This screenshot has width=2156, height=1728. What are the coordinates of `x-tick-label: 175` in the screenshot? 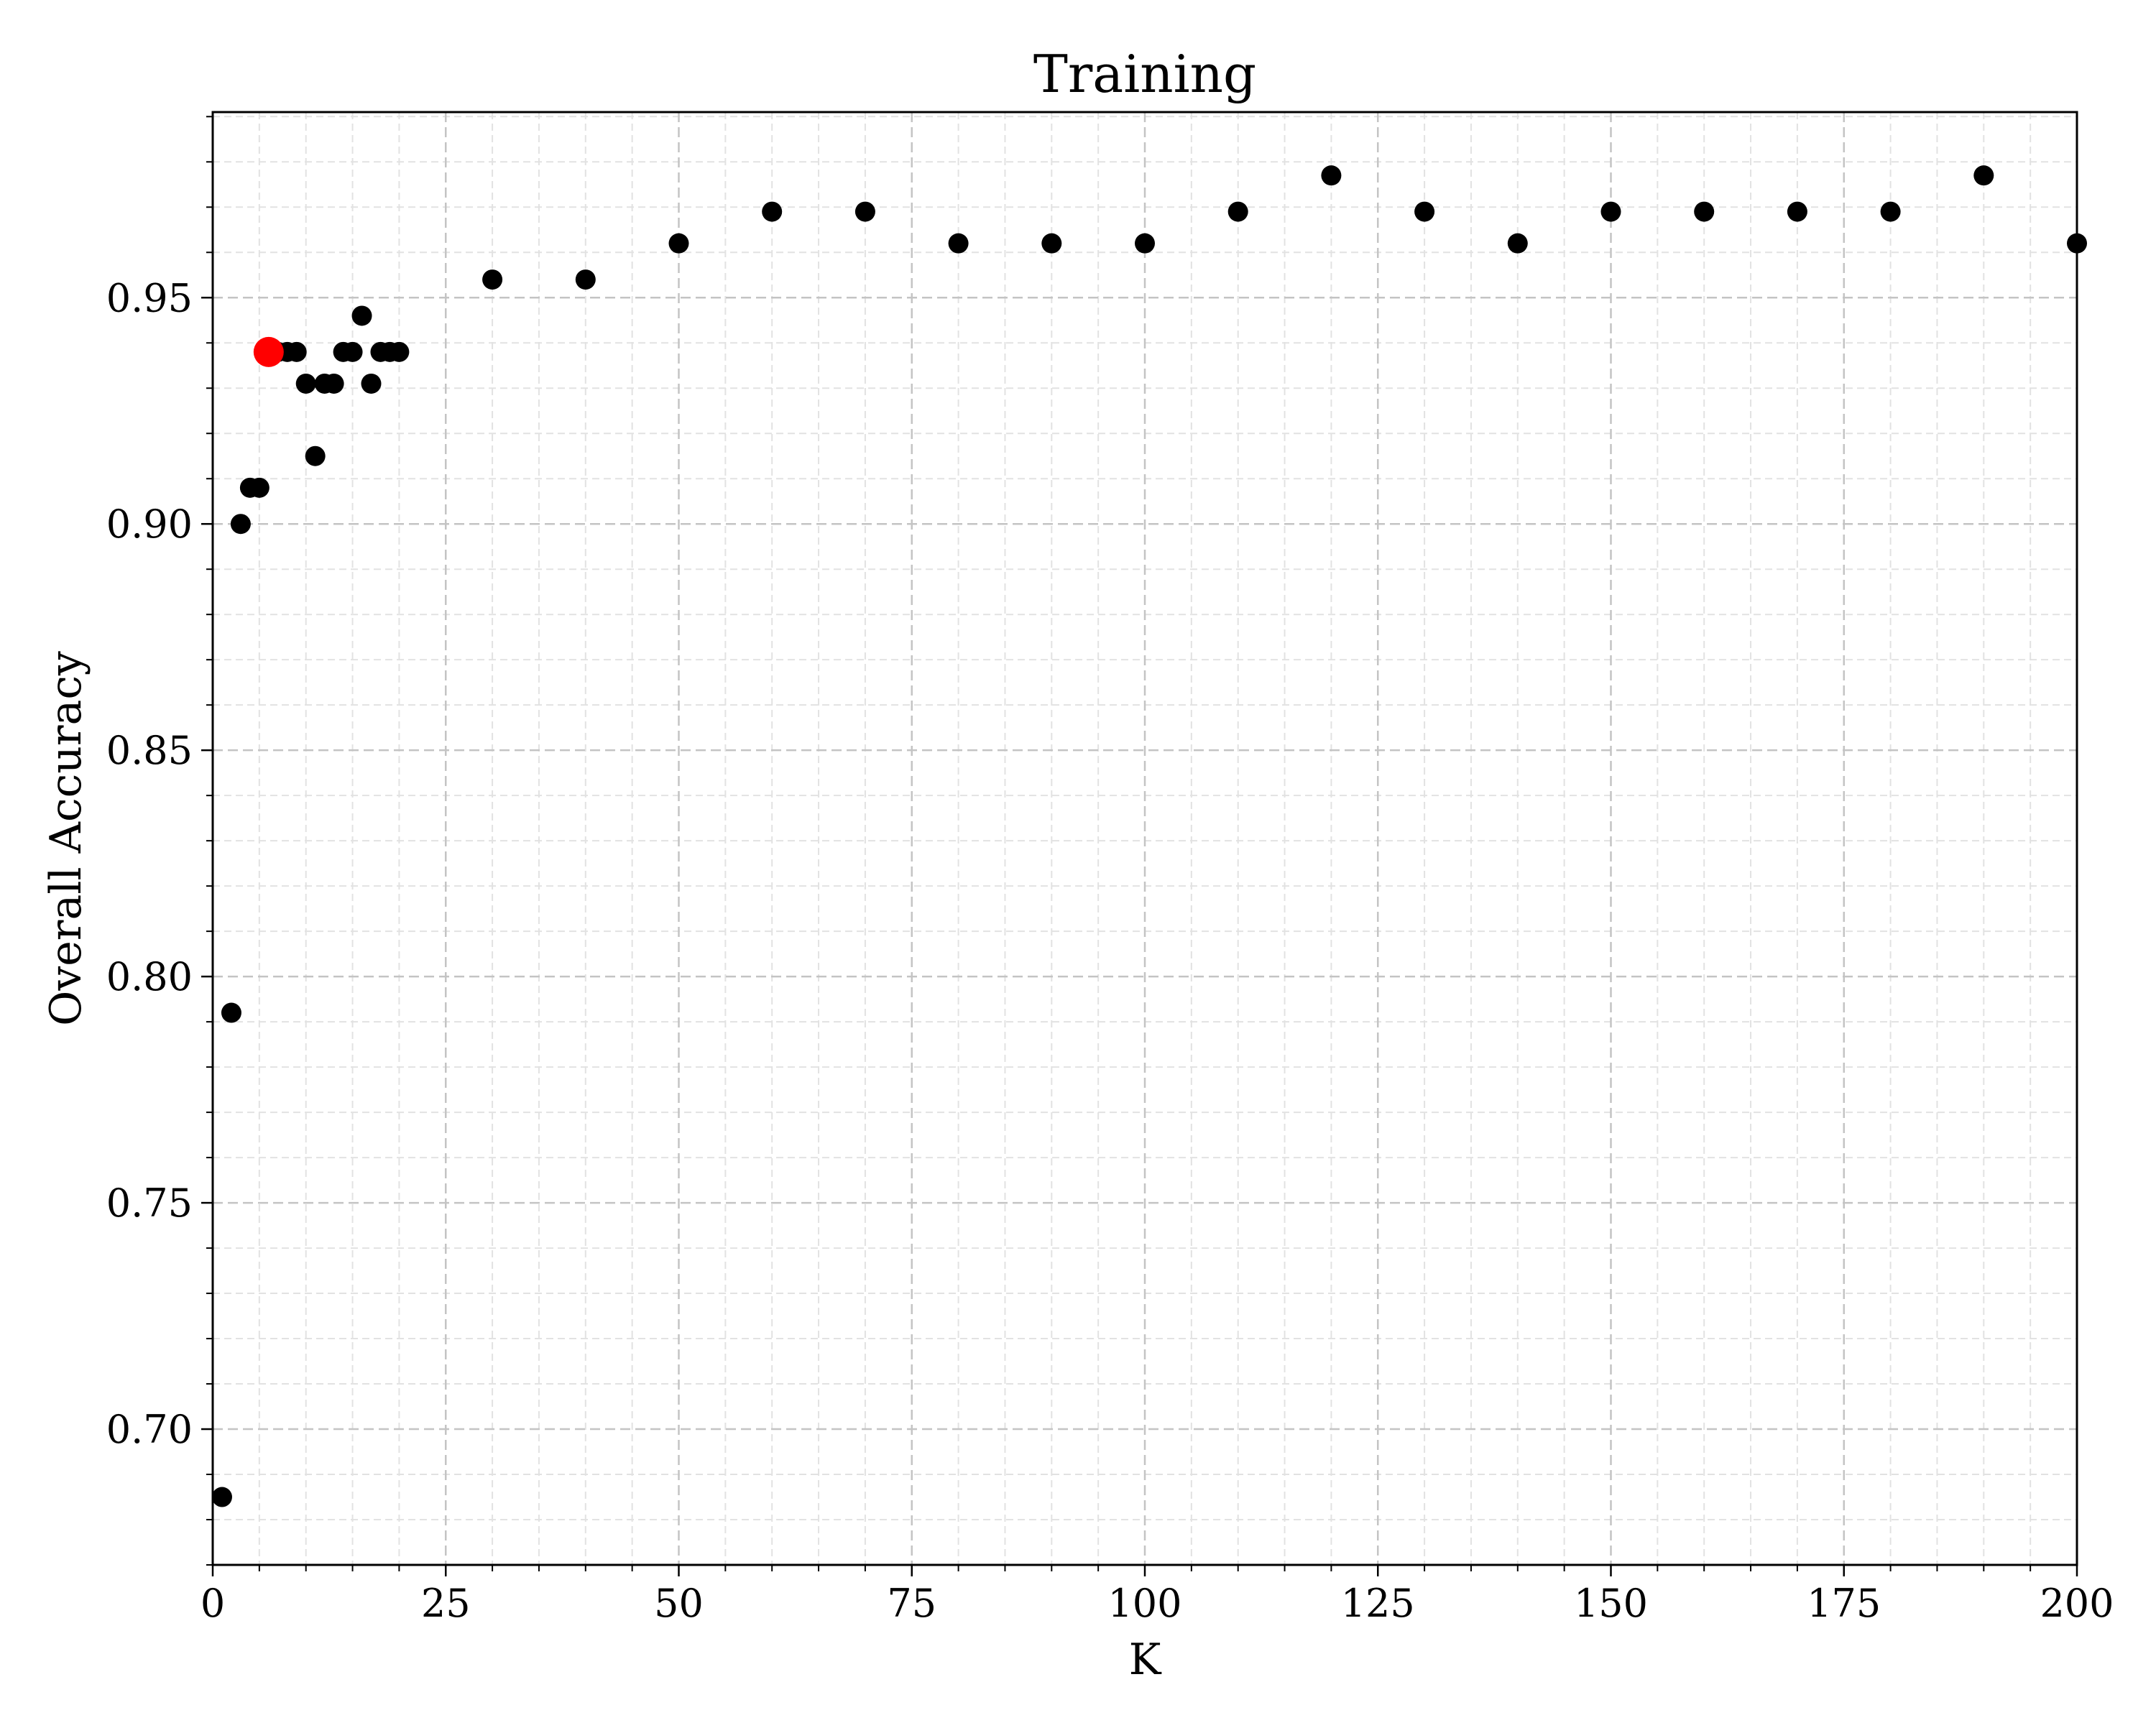 It's located at (1844, 1604).